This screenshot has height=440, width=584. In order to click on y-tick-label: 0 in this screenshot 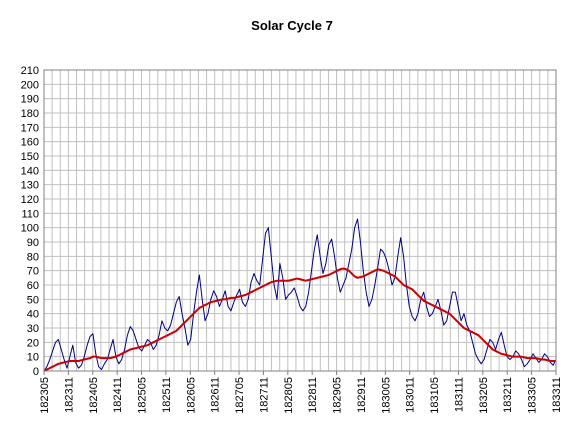, I will do `click(36, 372)`.